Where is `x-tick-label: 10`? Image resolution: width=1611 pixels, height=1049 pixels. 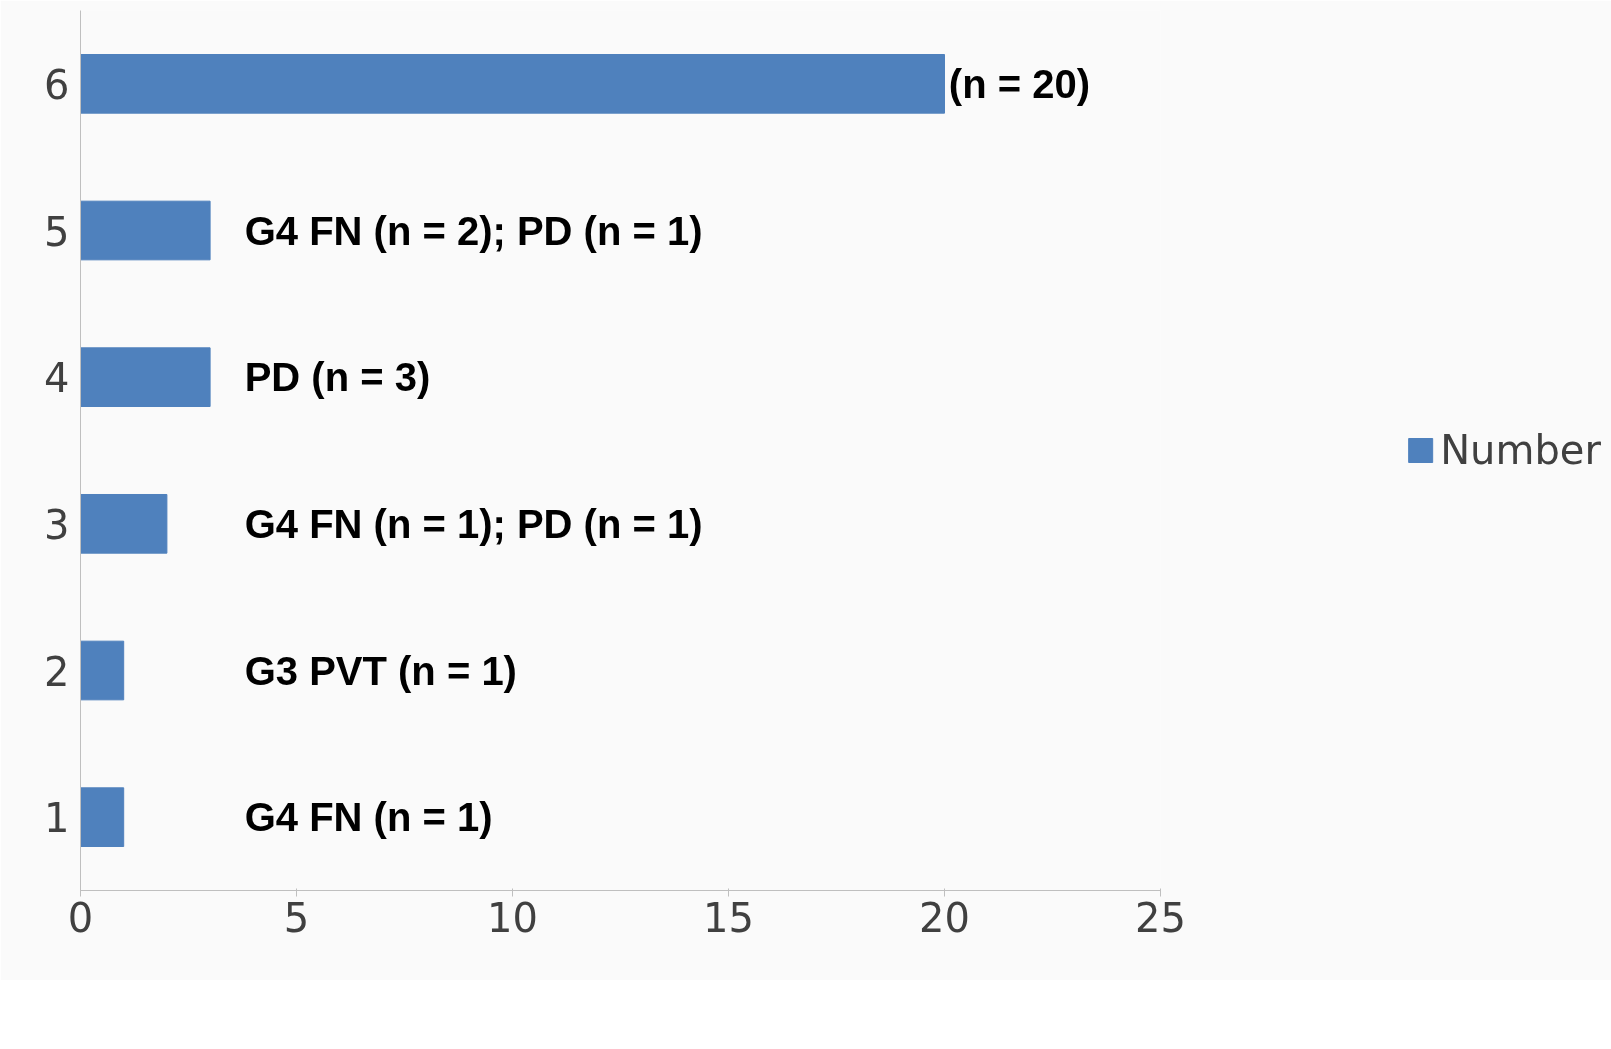 x-tick-label: 10 is located at coordinates (512, 917).